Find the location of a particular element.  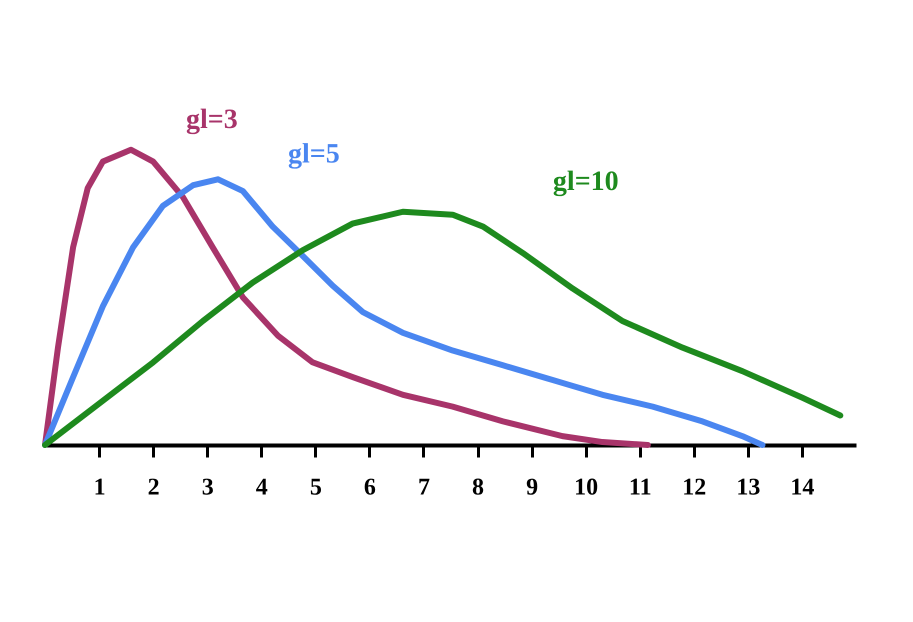

x-tick-label: 13 is located at coordinates (748, 487).